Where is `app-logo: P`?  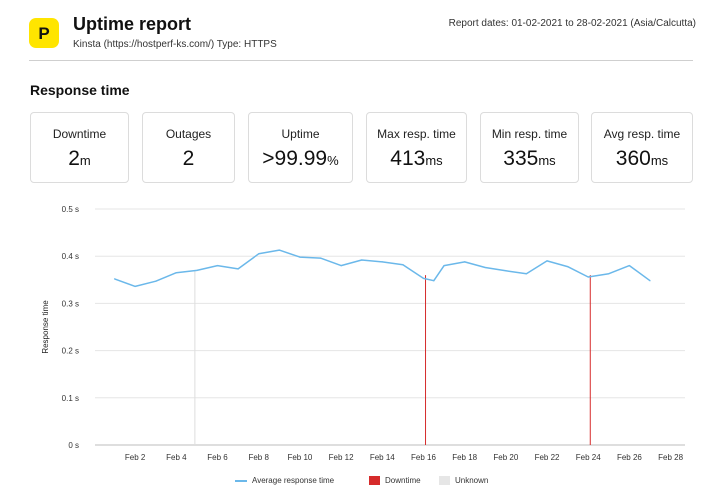
app-logo: P is located at coordinates (44, 33).